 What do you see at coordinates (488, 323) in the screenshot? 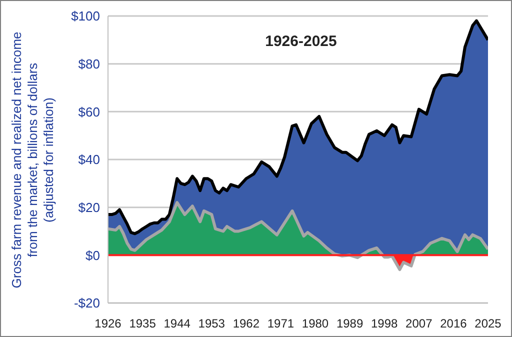
I see `x-tick-label: 2025` at bounding box center [488, 323].